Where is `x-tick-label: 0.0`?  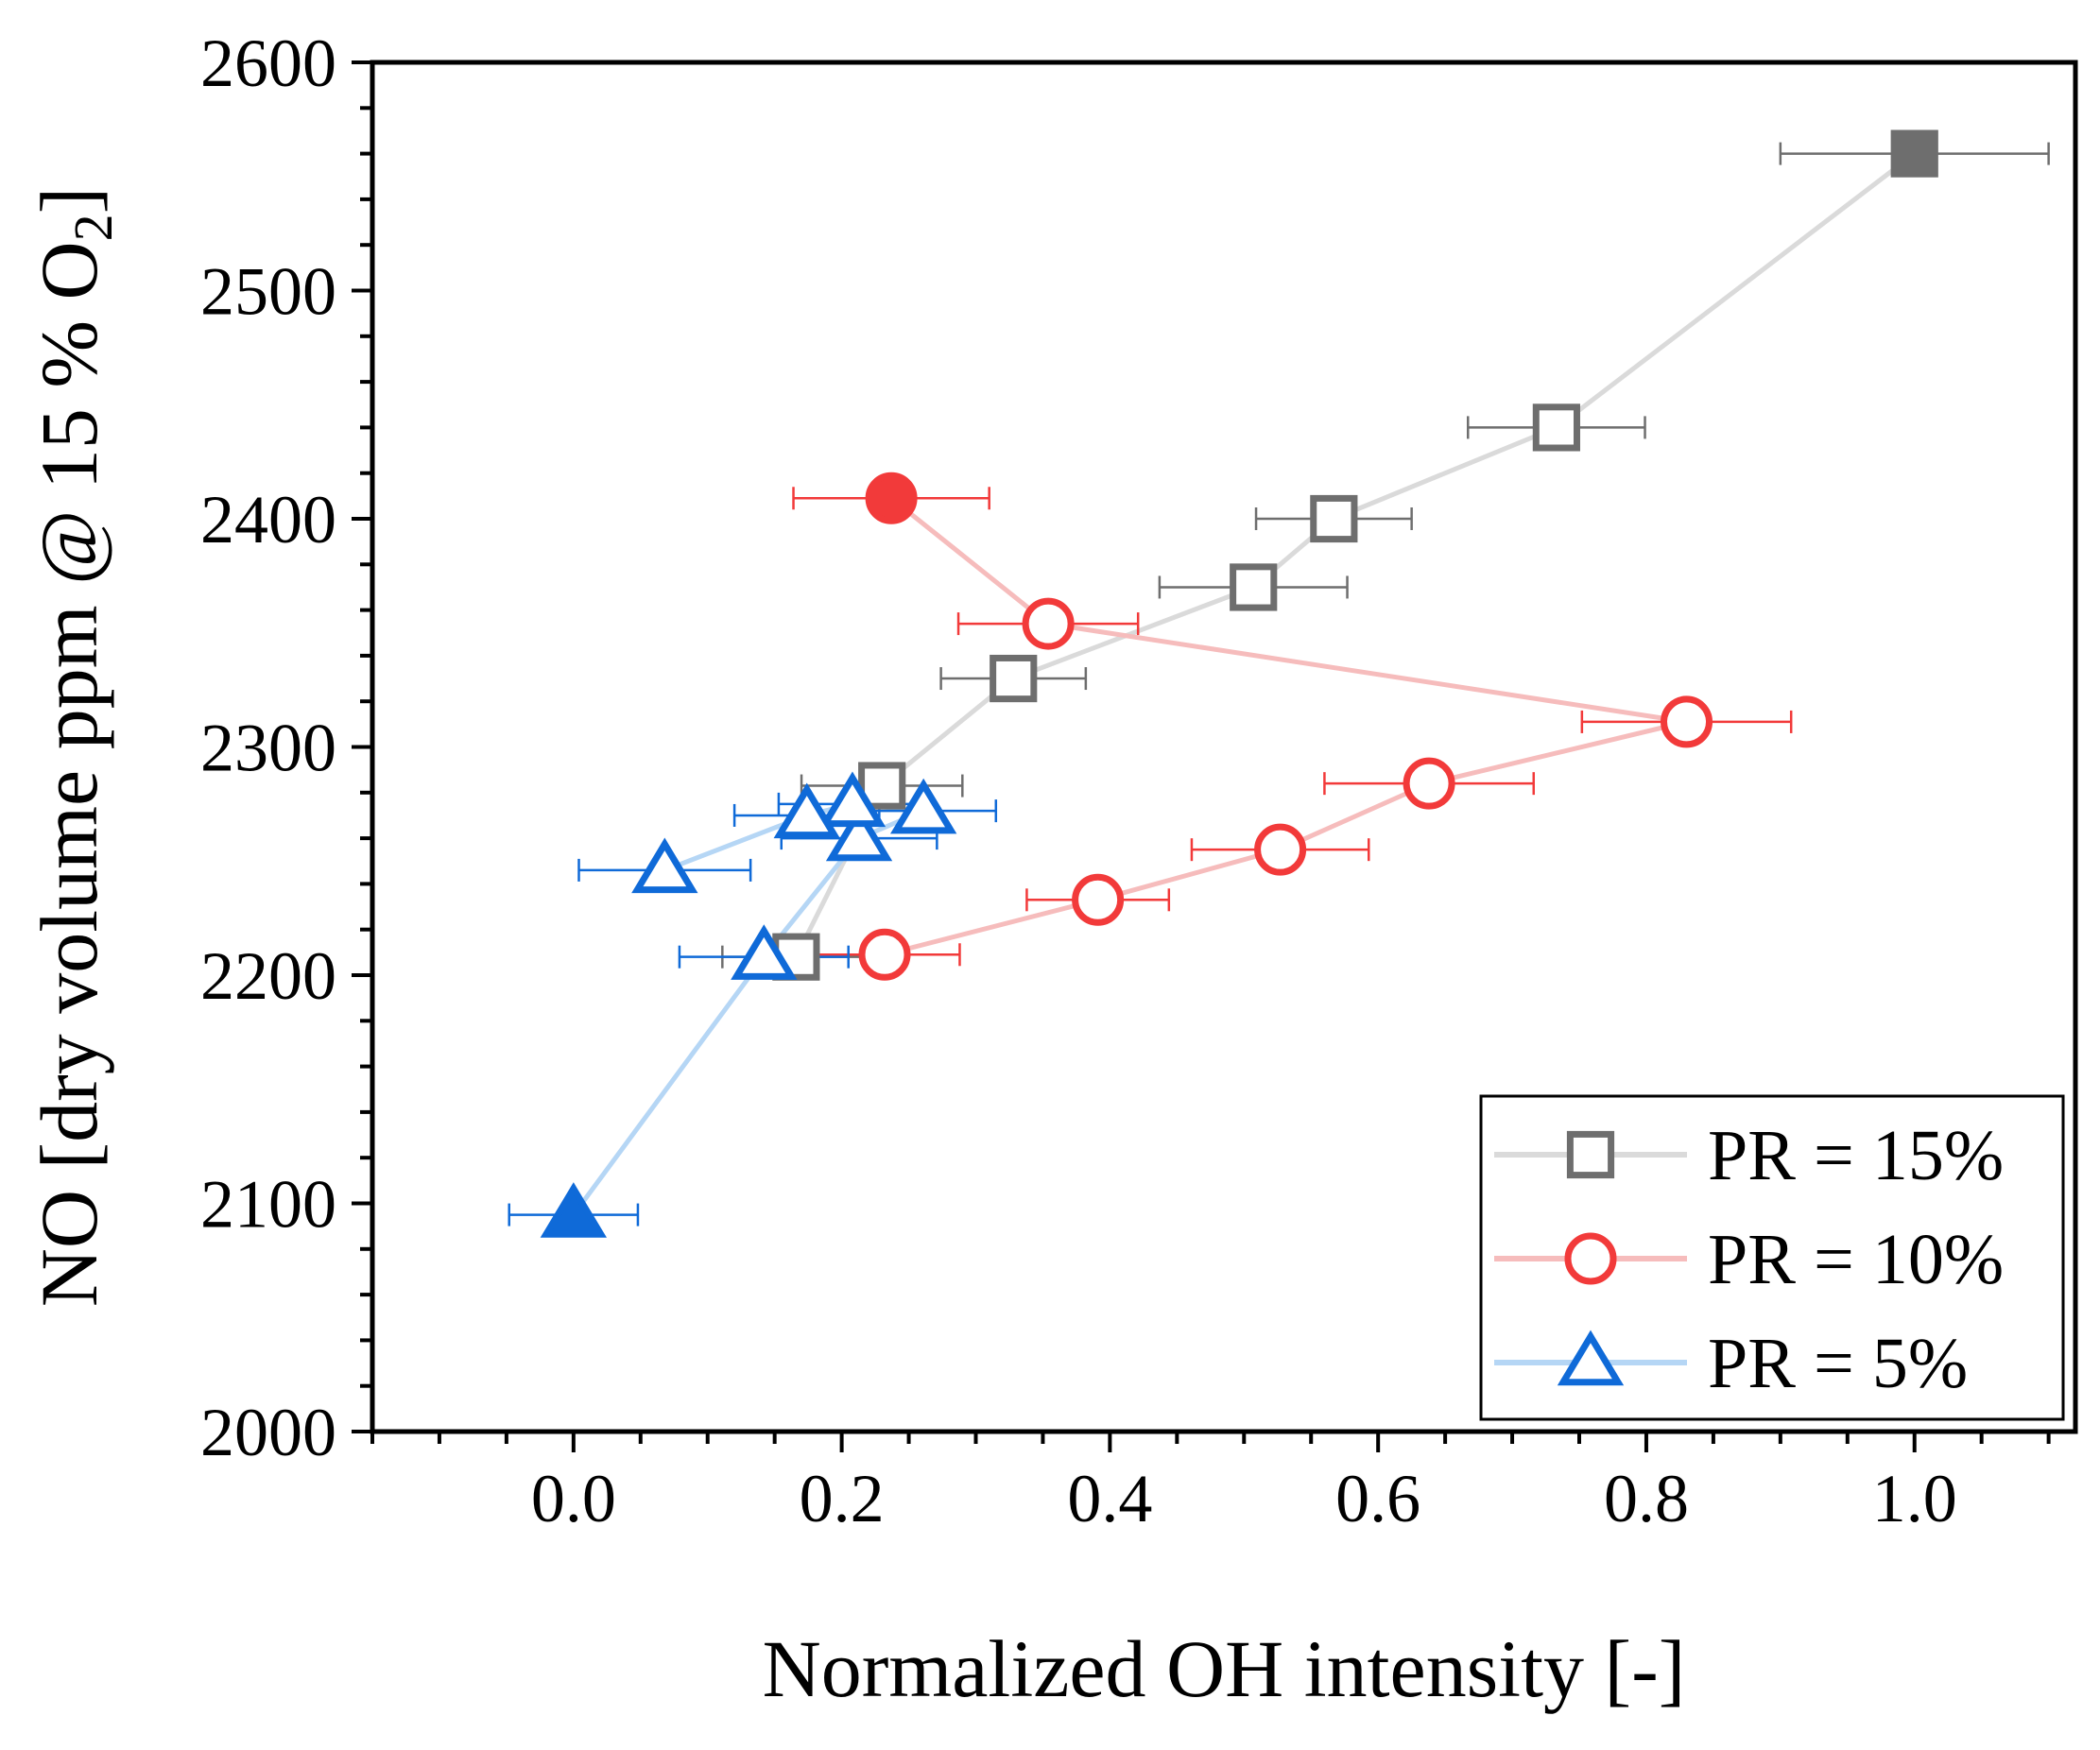 x-tick-label: 0.0 is located at coordinates (574, 1498).